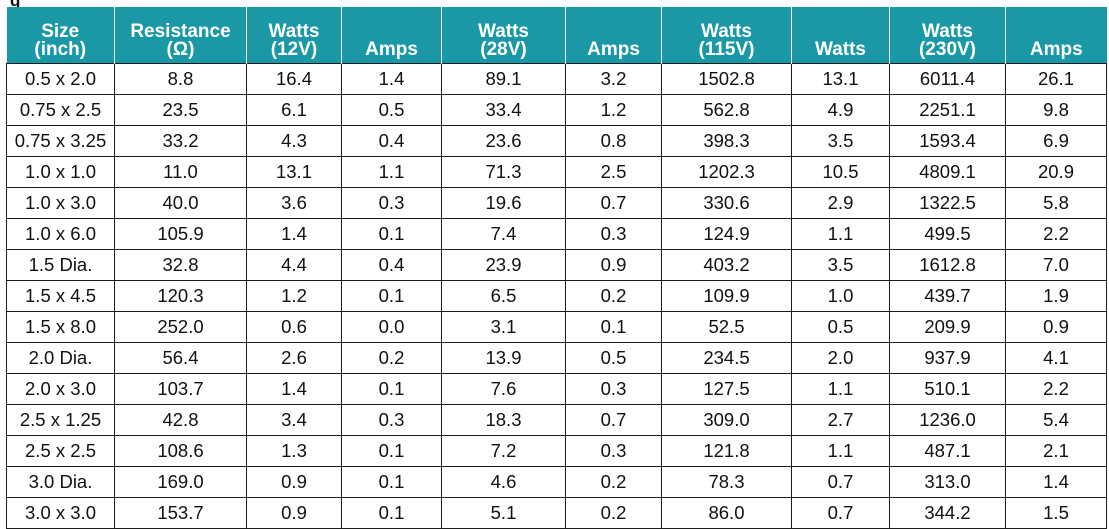 The width and height of the screenshot is (1109, 529). What do you see at coordinates (180, 234) in the screenshot?
I see `table-cell: 105.9` at bounding box center [180, 234].